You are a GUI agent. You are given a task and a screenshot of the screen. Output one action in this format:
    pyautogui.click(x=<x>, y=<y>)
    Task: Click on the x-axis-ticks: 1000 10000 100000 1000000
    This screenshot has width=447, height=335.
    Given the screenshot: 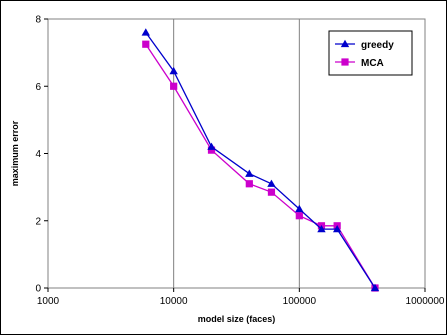 What is the action you would take?
    pyautogui.click(x=241, y=297)
    